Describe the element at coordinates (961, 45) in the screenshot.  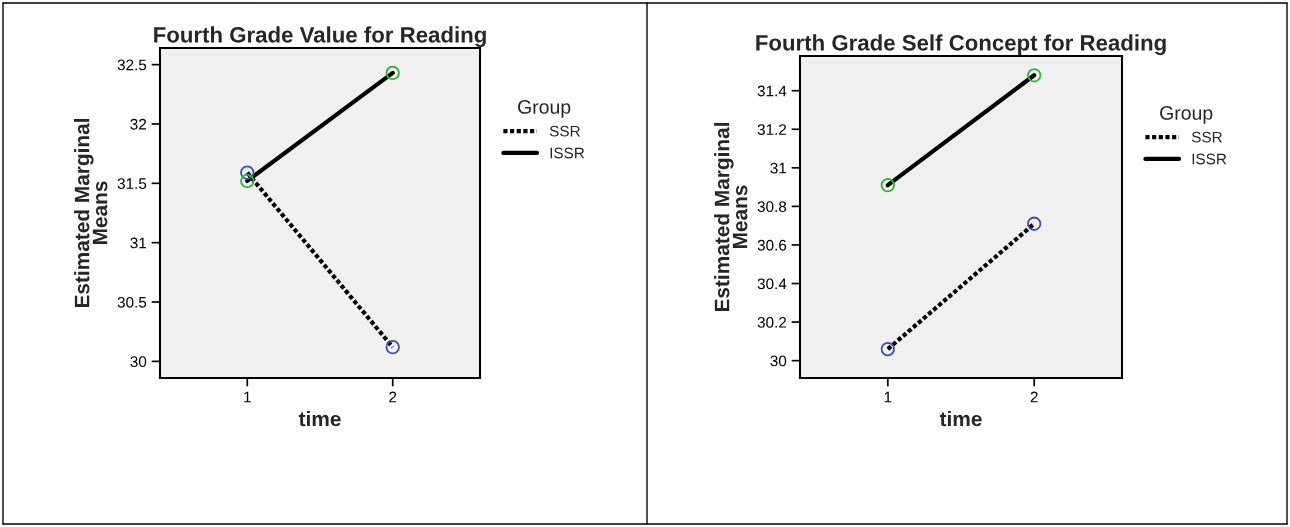
I see `chart-title: Fourth Grade Self Concept for Reading` at that location.